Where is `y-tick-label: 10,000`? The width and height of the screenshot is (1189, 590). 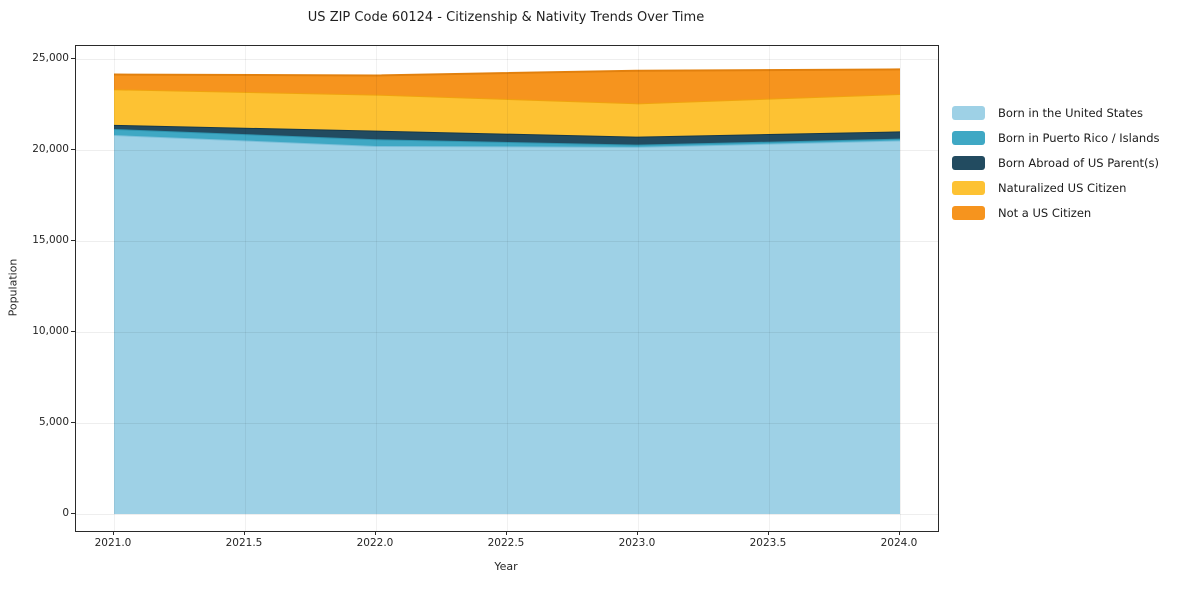
y-tick-label: 10,000 is located at coordinates (50, 330).